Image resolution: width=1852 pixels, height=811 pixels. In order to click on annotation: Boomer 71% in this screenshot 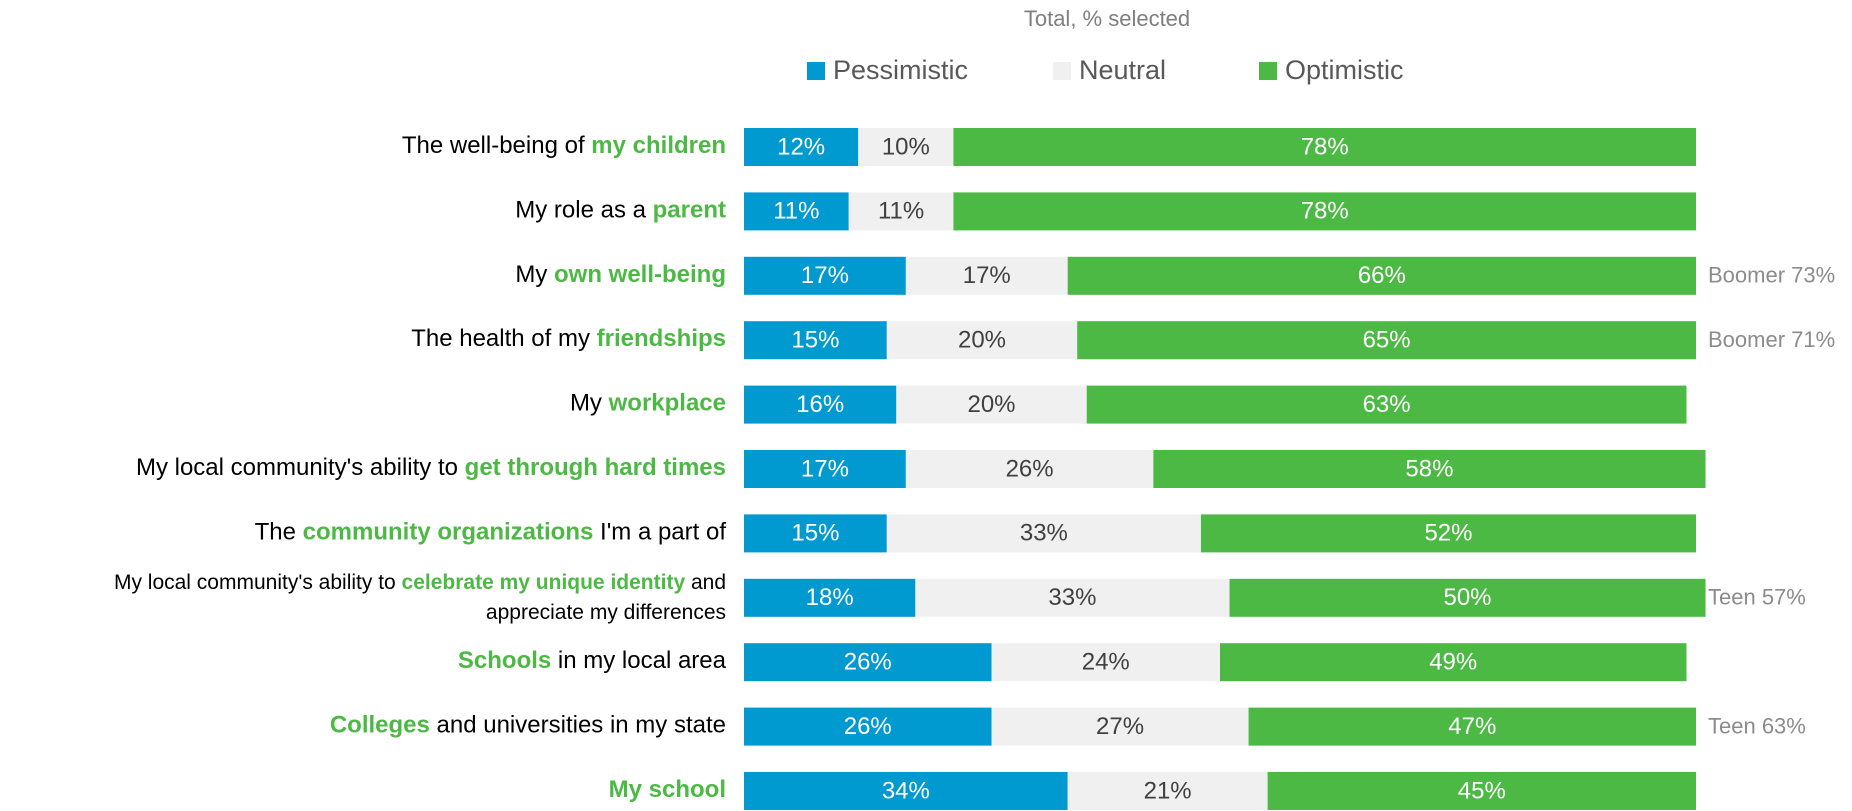, I will do `click(1771, 339)`.